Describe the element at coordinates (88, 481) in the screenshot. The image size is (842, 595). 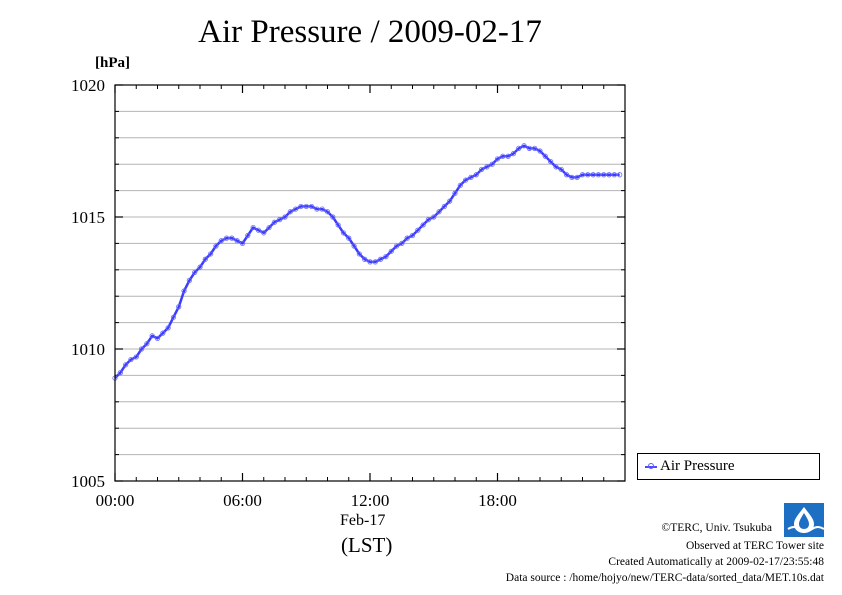
I see `y-tick-label: 1005` at that location.